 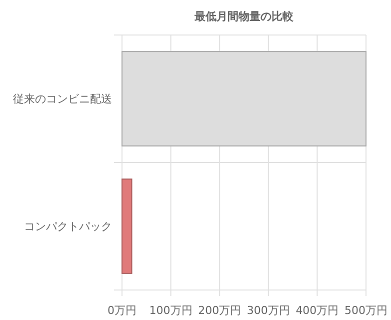 What do you see at coordinates (244, 16) in the screenshot?
I see `chart-title: 最低月間物量の比較` at bounding box center [244, 16].